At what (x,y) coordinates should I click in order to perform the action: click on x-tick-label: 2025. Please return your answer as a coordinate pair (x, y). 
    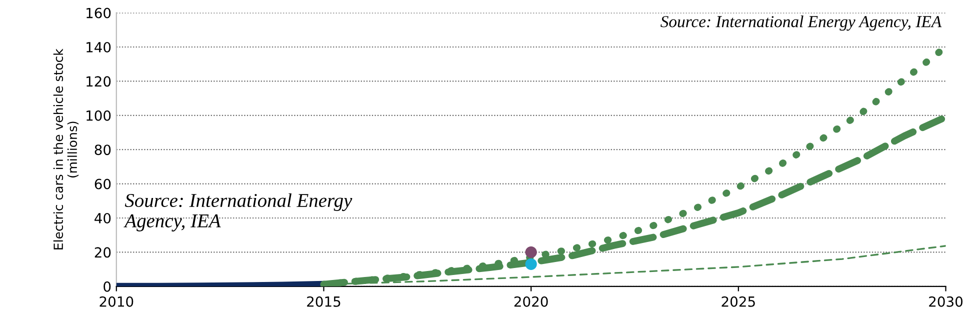
    Looking at the image, I should click on (738, 301).